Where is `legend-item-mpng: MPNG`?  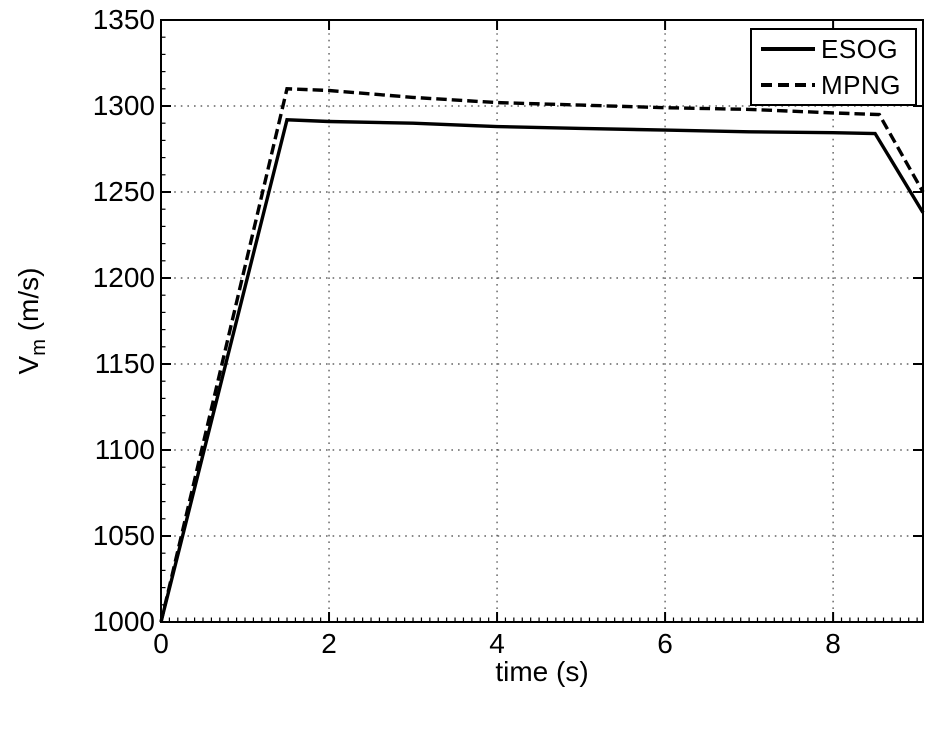
legend-item-mpng: MPNG is located at coordinates (838, 85).